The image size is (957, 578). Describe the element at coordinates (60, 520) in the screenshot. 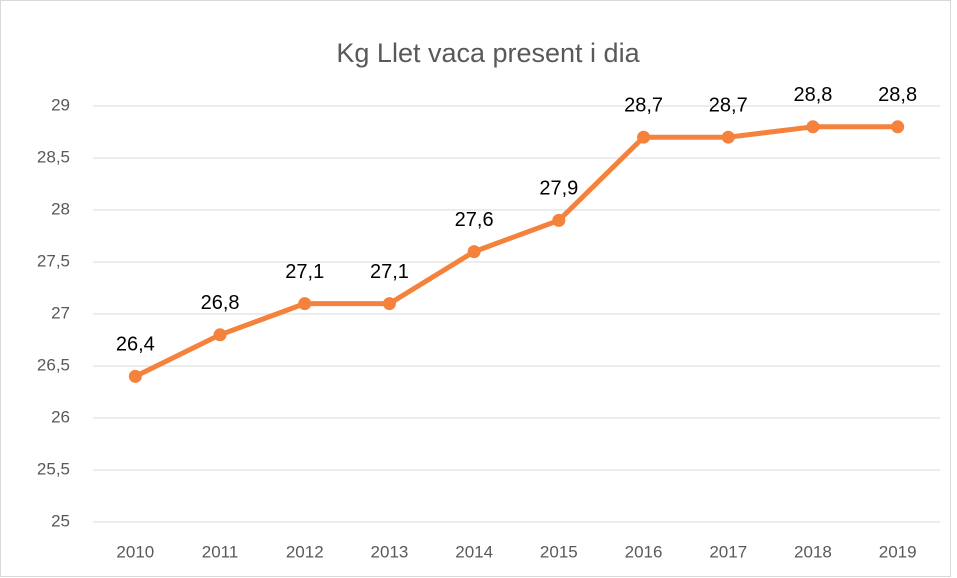

I see `y-tick-label: 25` at that location.